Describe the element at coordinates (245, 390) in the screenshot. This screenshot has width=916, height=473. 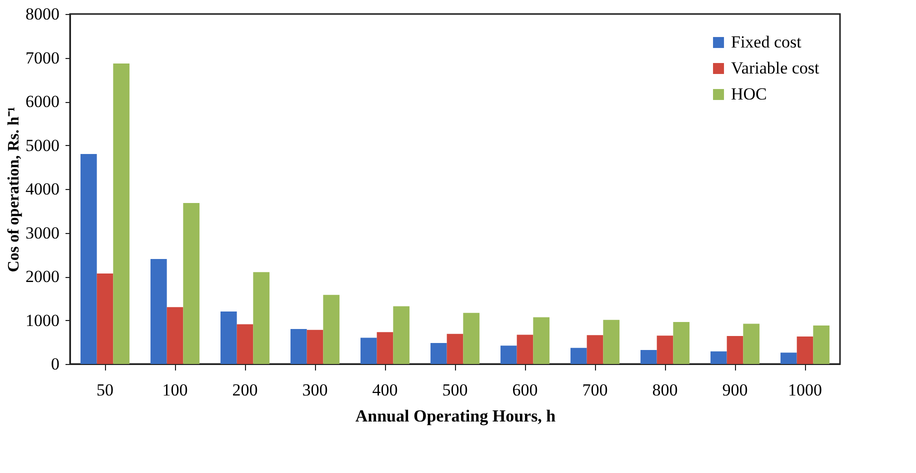
I see `x-tick-label: 200` at that location.